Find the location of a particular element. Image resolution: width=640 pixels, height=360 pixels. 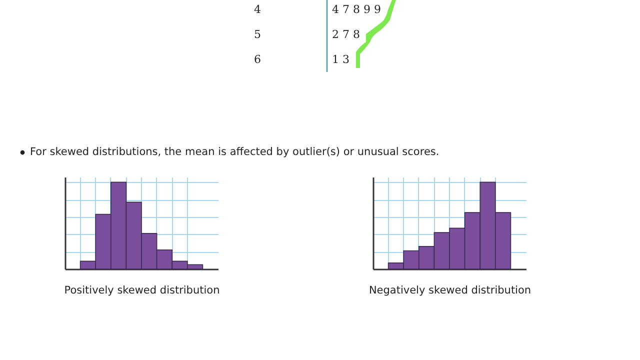

text: 6 is located at coordinates (257, 60).